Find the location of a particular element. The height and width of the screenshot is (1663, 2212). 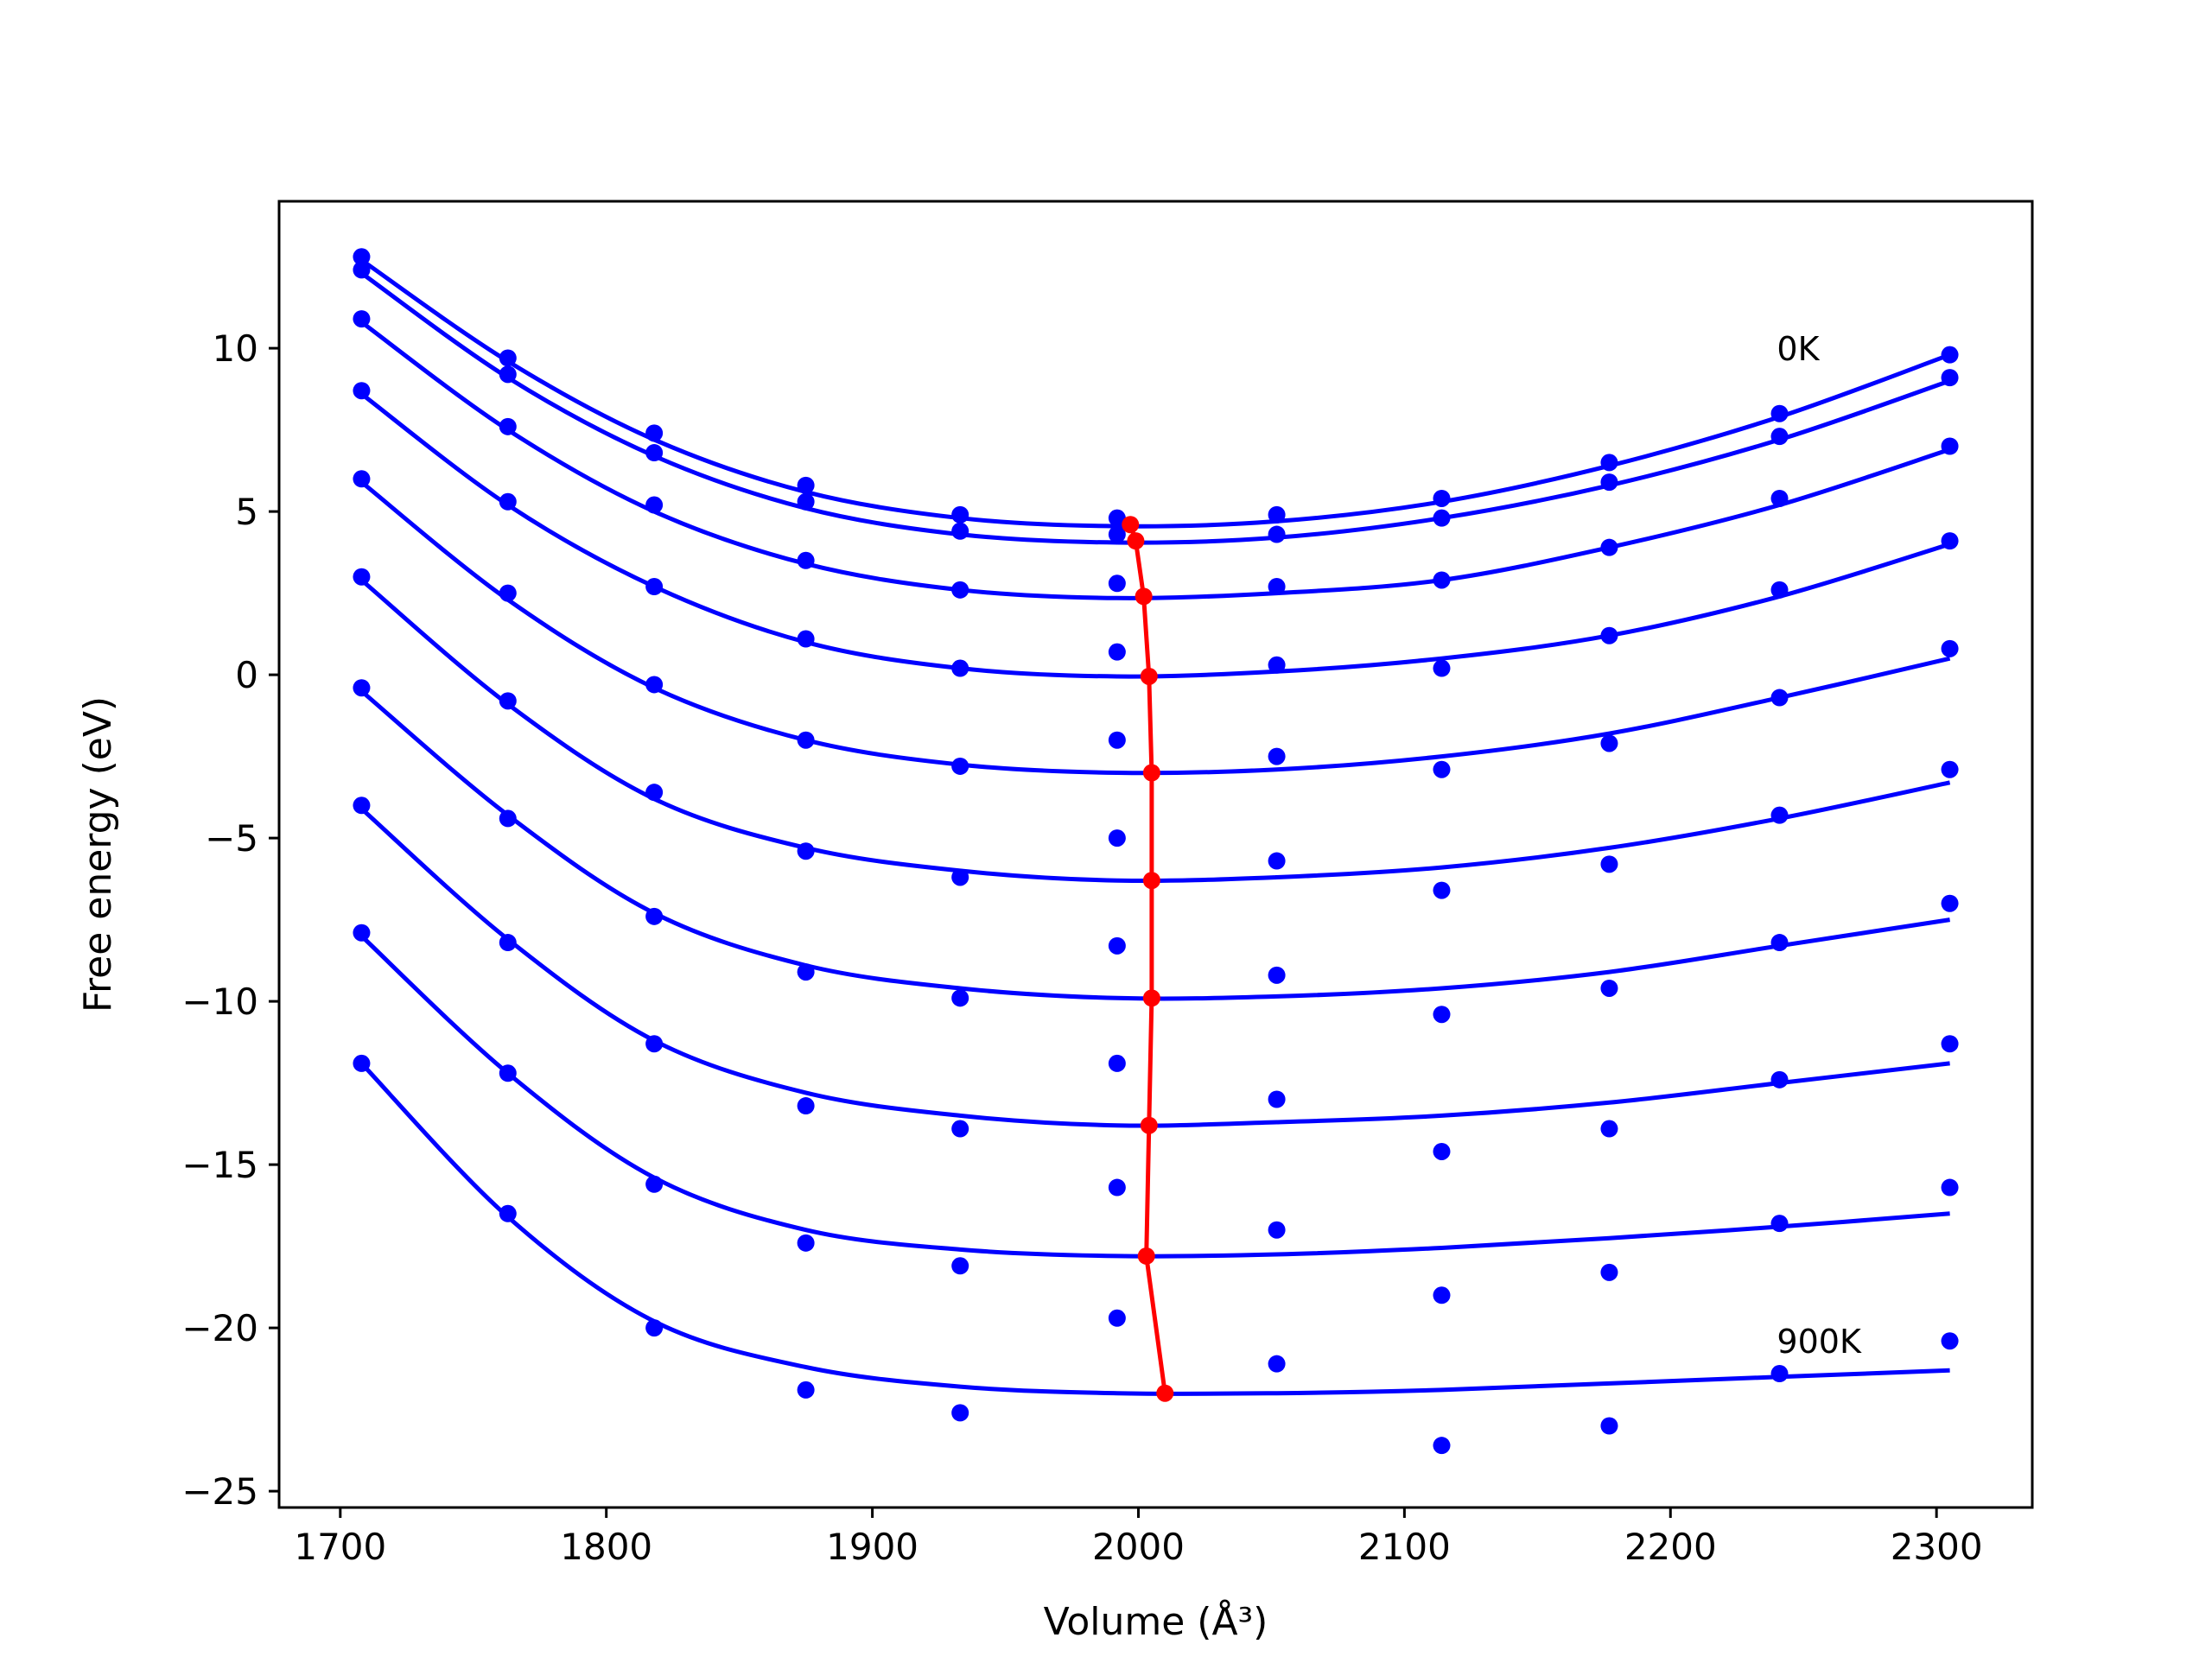

annotation-900k: 900K is located at coordinates (1819, 1342).